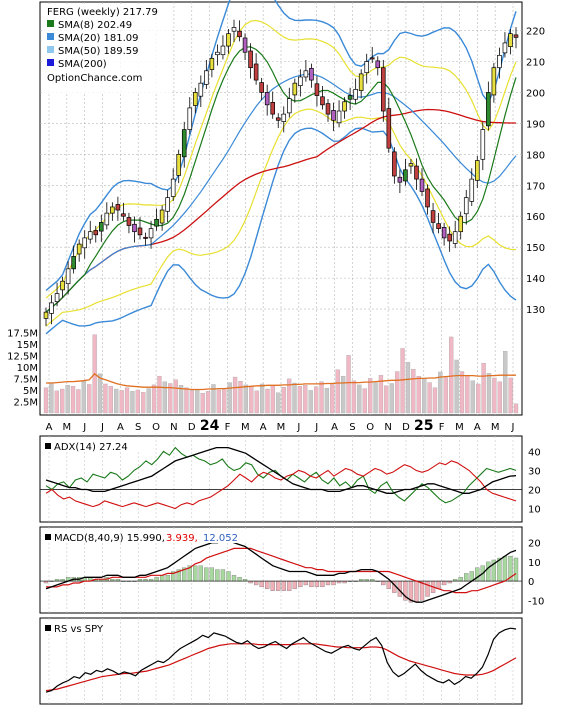 The image size is (566, 710). Describe the element at coordinates (79, 629) in the screenshot. I see `rs-label: RS vs SPY` at that location.